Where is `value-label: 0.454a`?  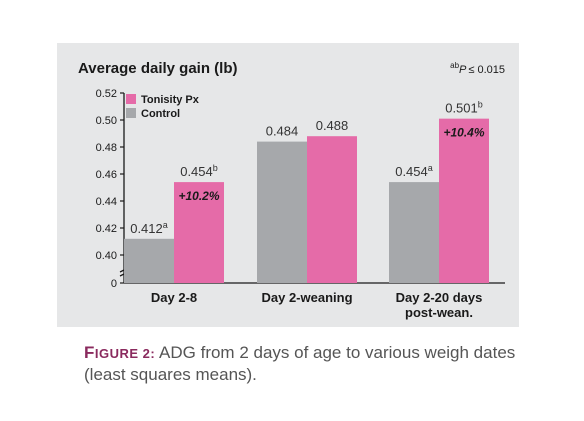 value-label: 0.454a is located at coordinates (414, 171).